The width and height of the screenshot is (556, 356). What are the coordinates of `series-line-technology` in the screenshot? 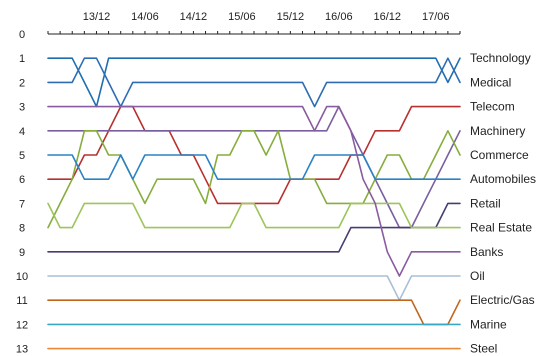 It's located at (254, 82).